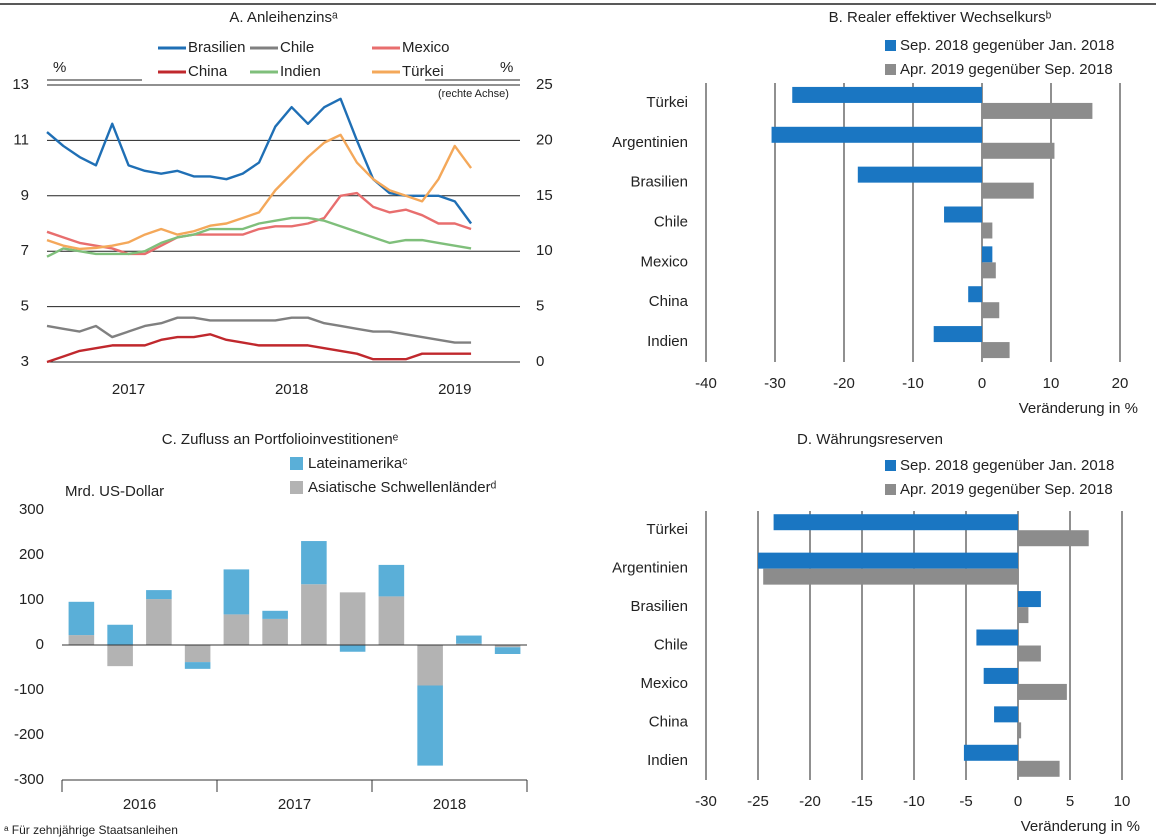 The height and width of the screenshot is (837, 1156). I want to click on group-label: 2017, so click(294, 804).